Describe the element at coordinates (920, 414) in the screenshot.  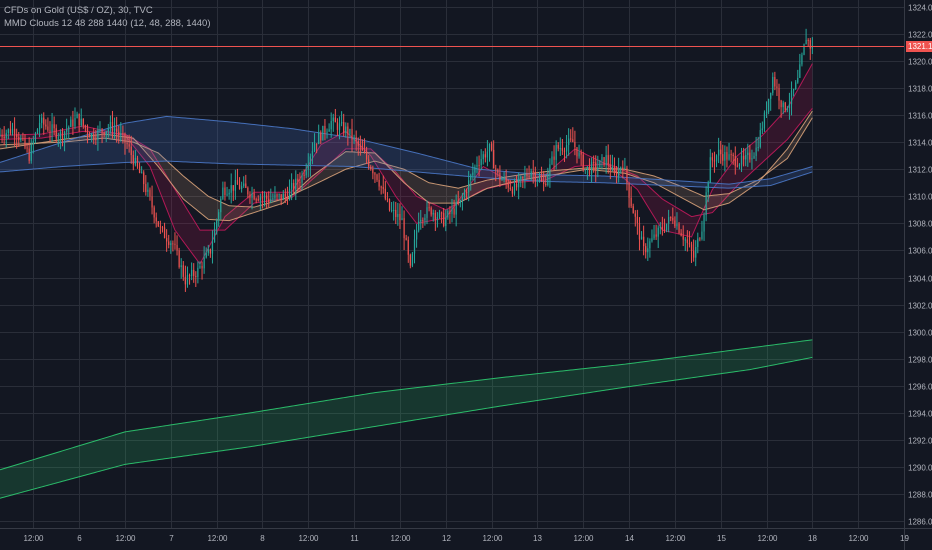
I see `y-tick-label: 1294.00` at that location.